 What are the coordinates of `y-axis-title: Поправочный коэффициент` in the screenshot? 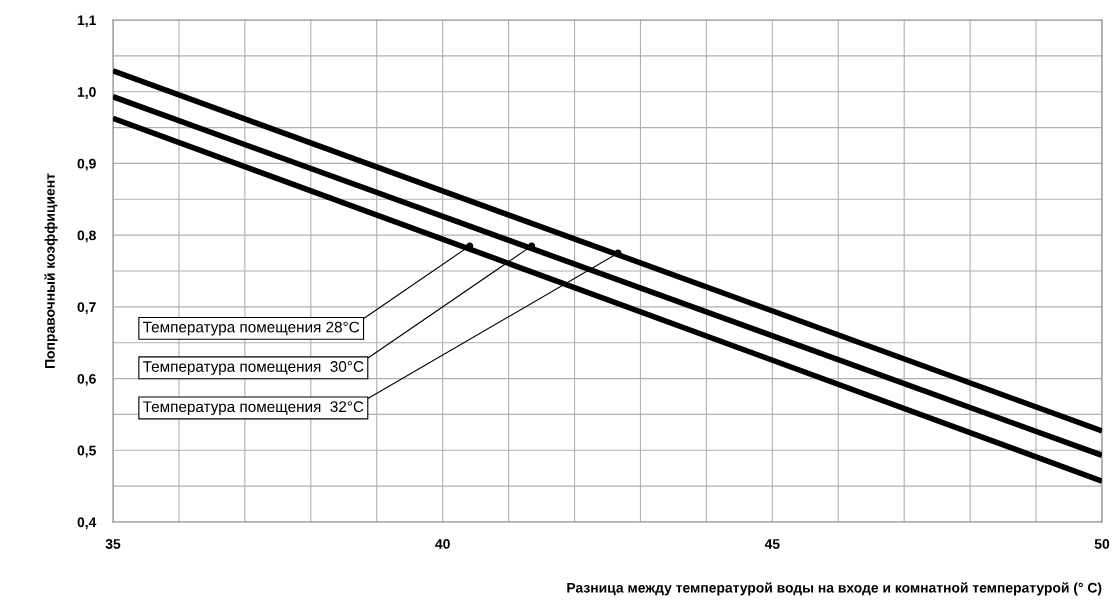 It's located at (51, 270).